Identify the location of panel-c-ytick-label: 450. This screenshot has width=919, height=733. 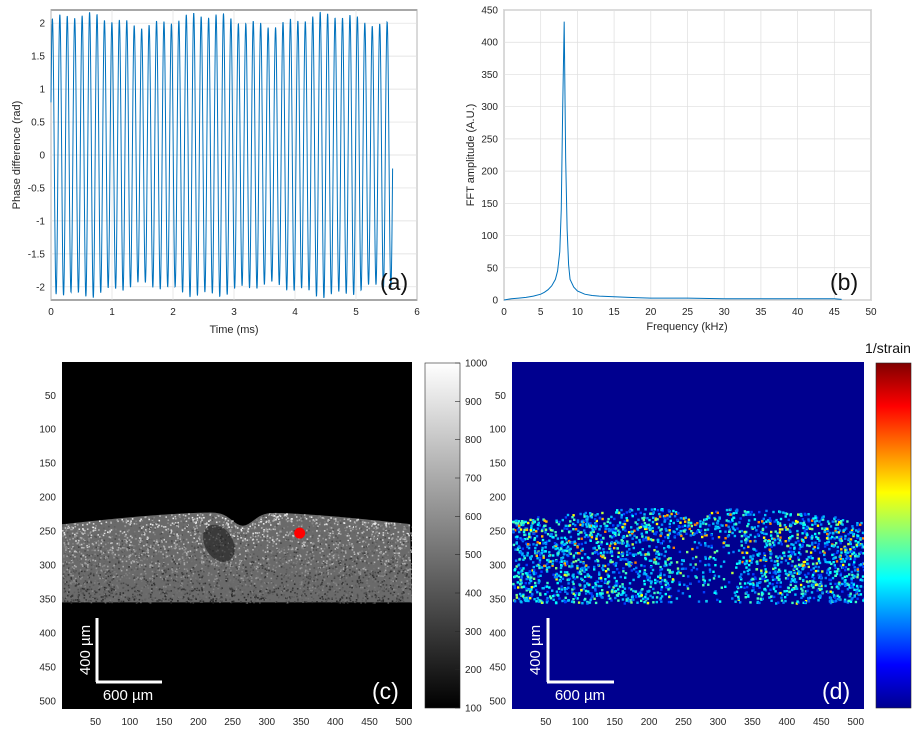
(47, 667).